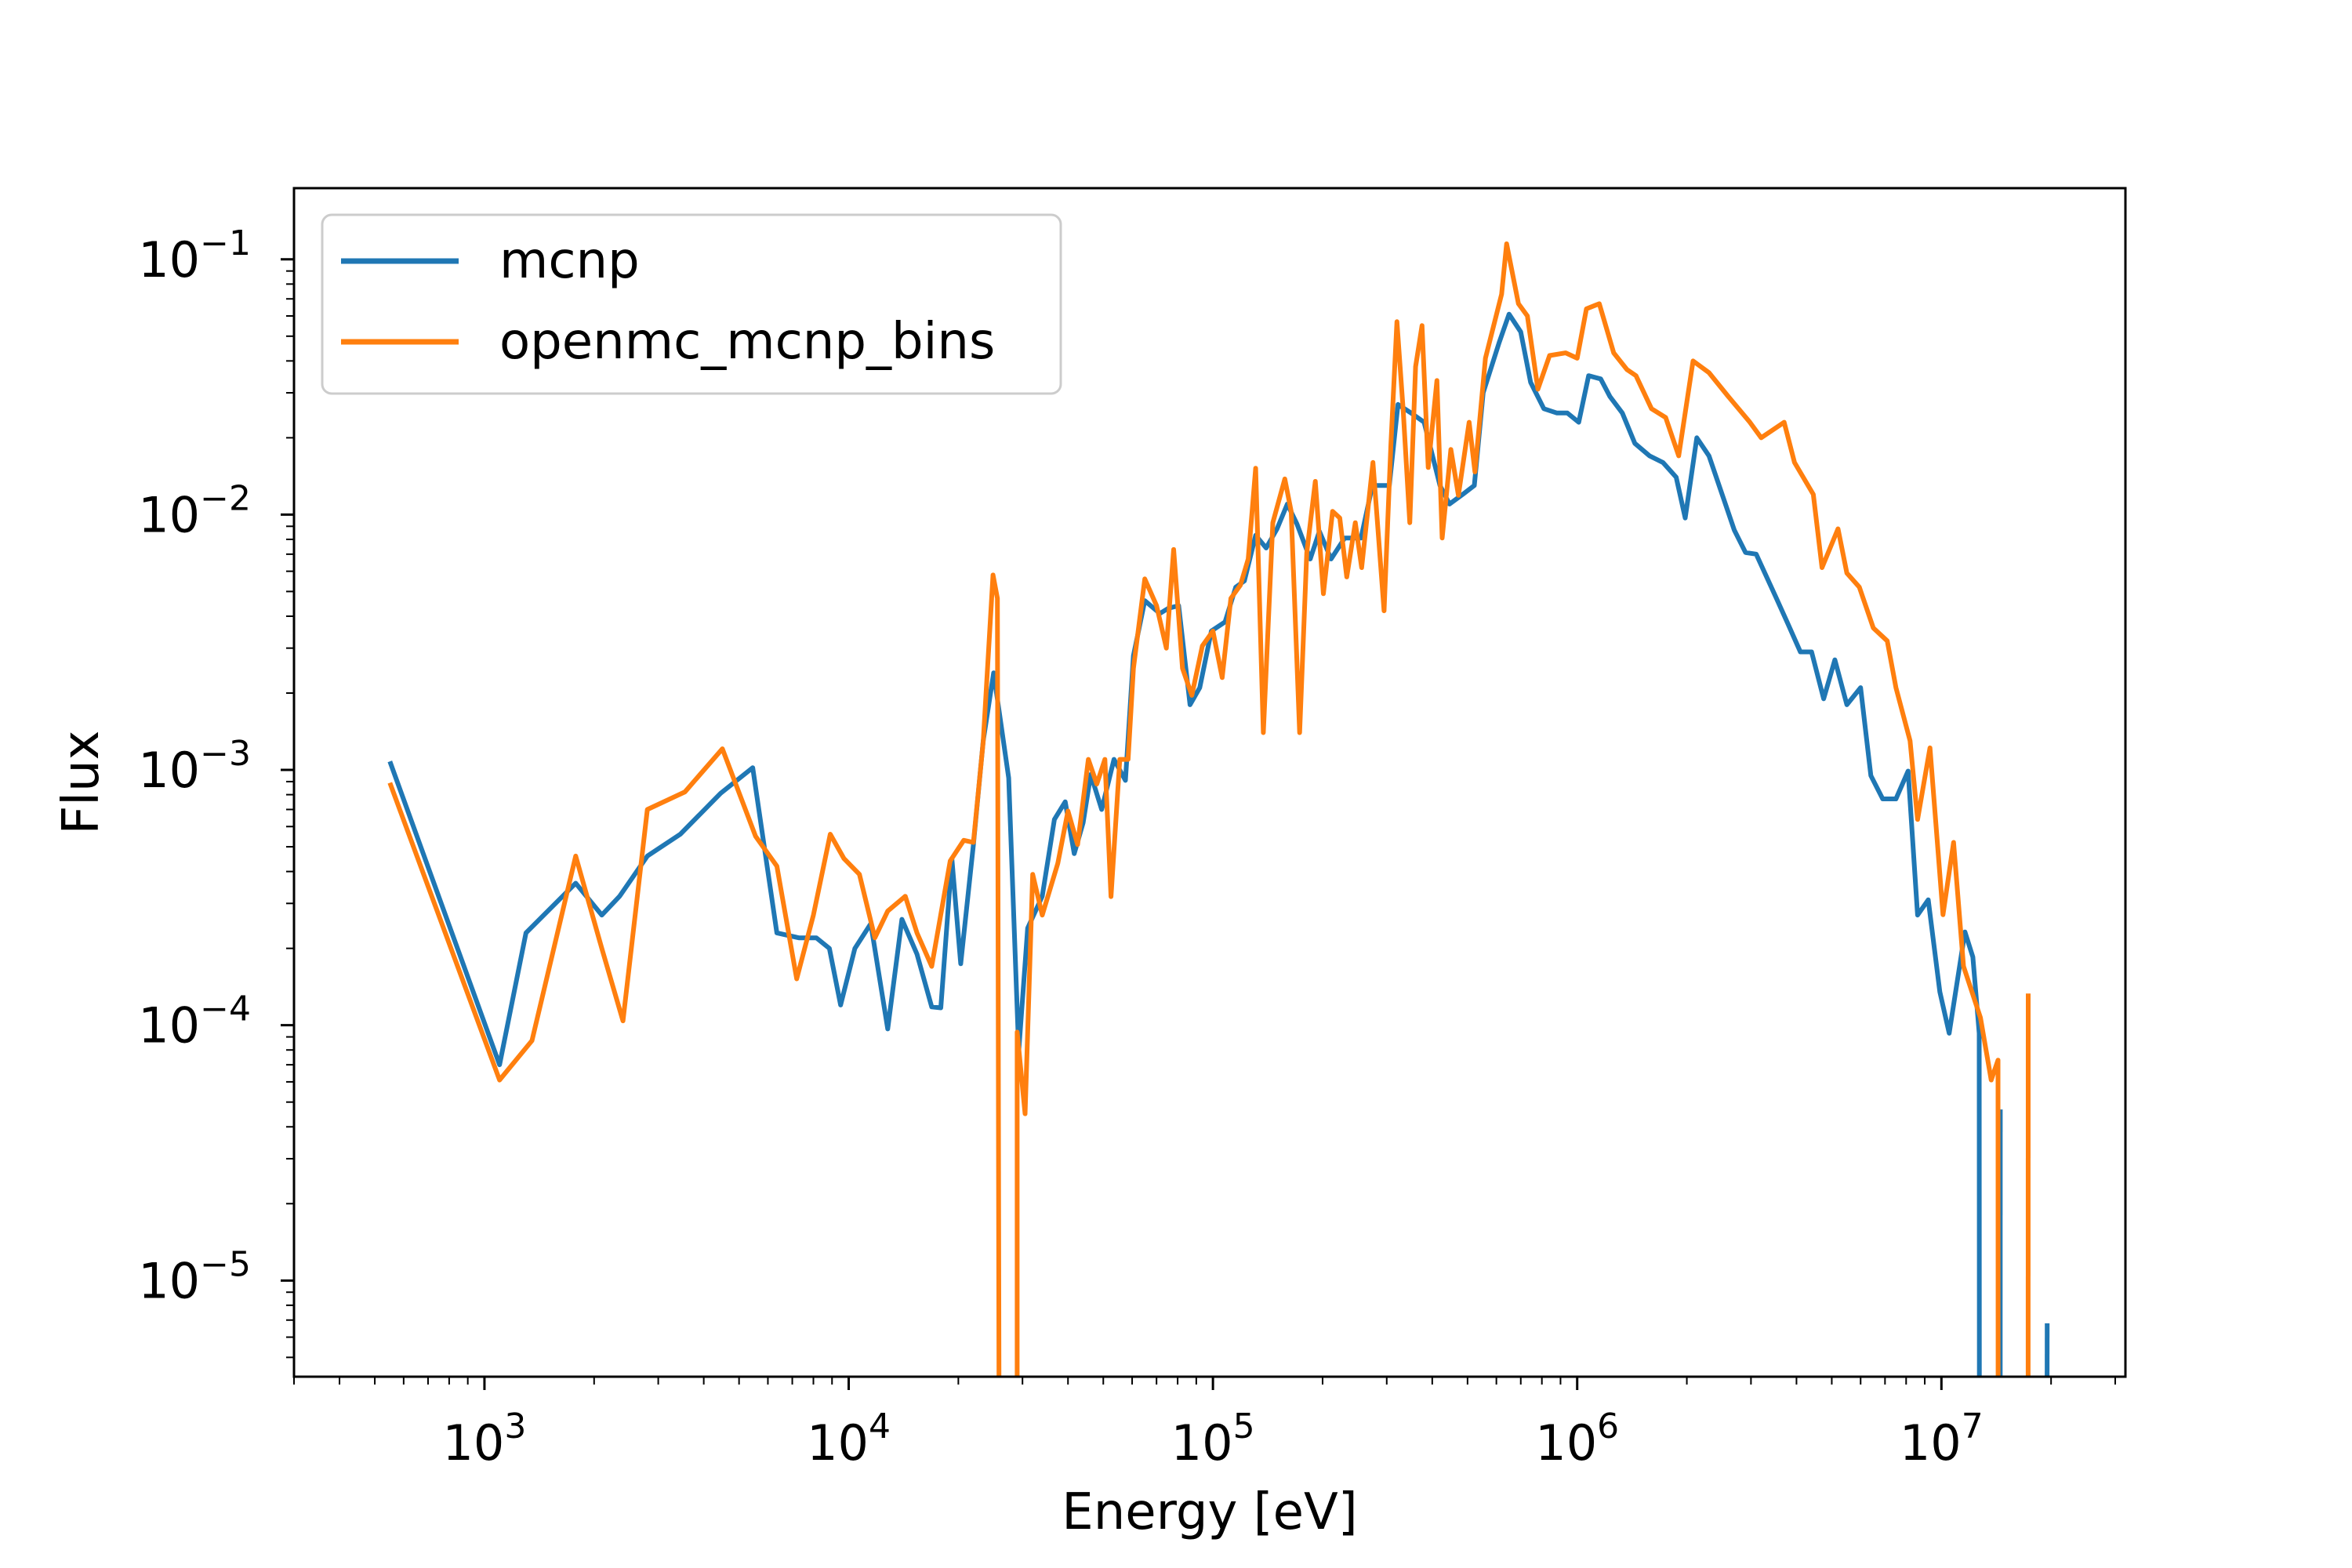 This screenshot has width=2352, height=1568. I want to click on x-axis-label: Energy [eV], so click(1210, 1512).